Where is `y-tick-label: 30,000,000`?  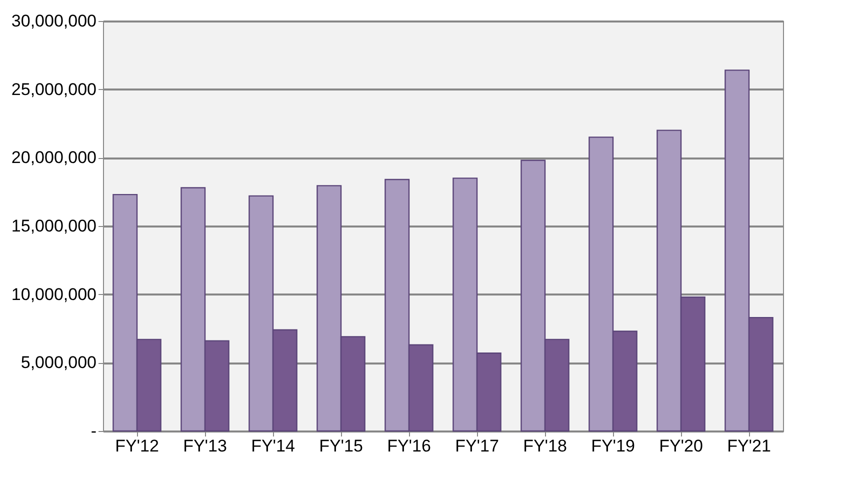 y-tick-label: 30,000,000 is located at coordinates (53, 21).